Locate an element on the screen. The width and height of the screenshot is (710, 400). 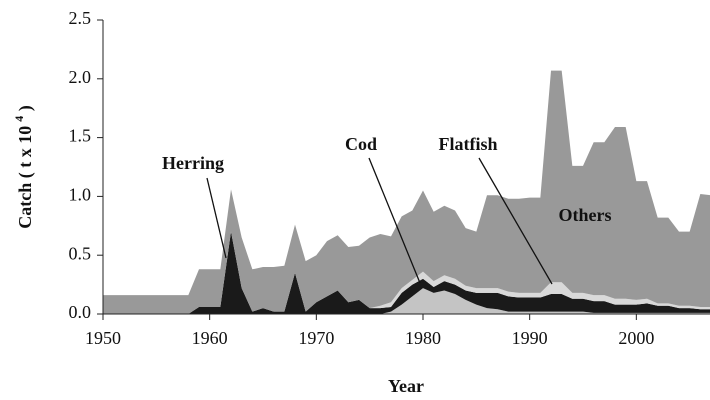
x-tick-label: 1960 is located at coordinates (210, 338).